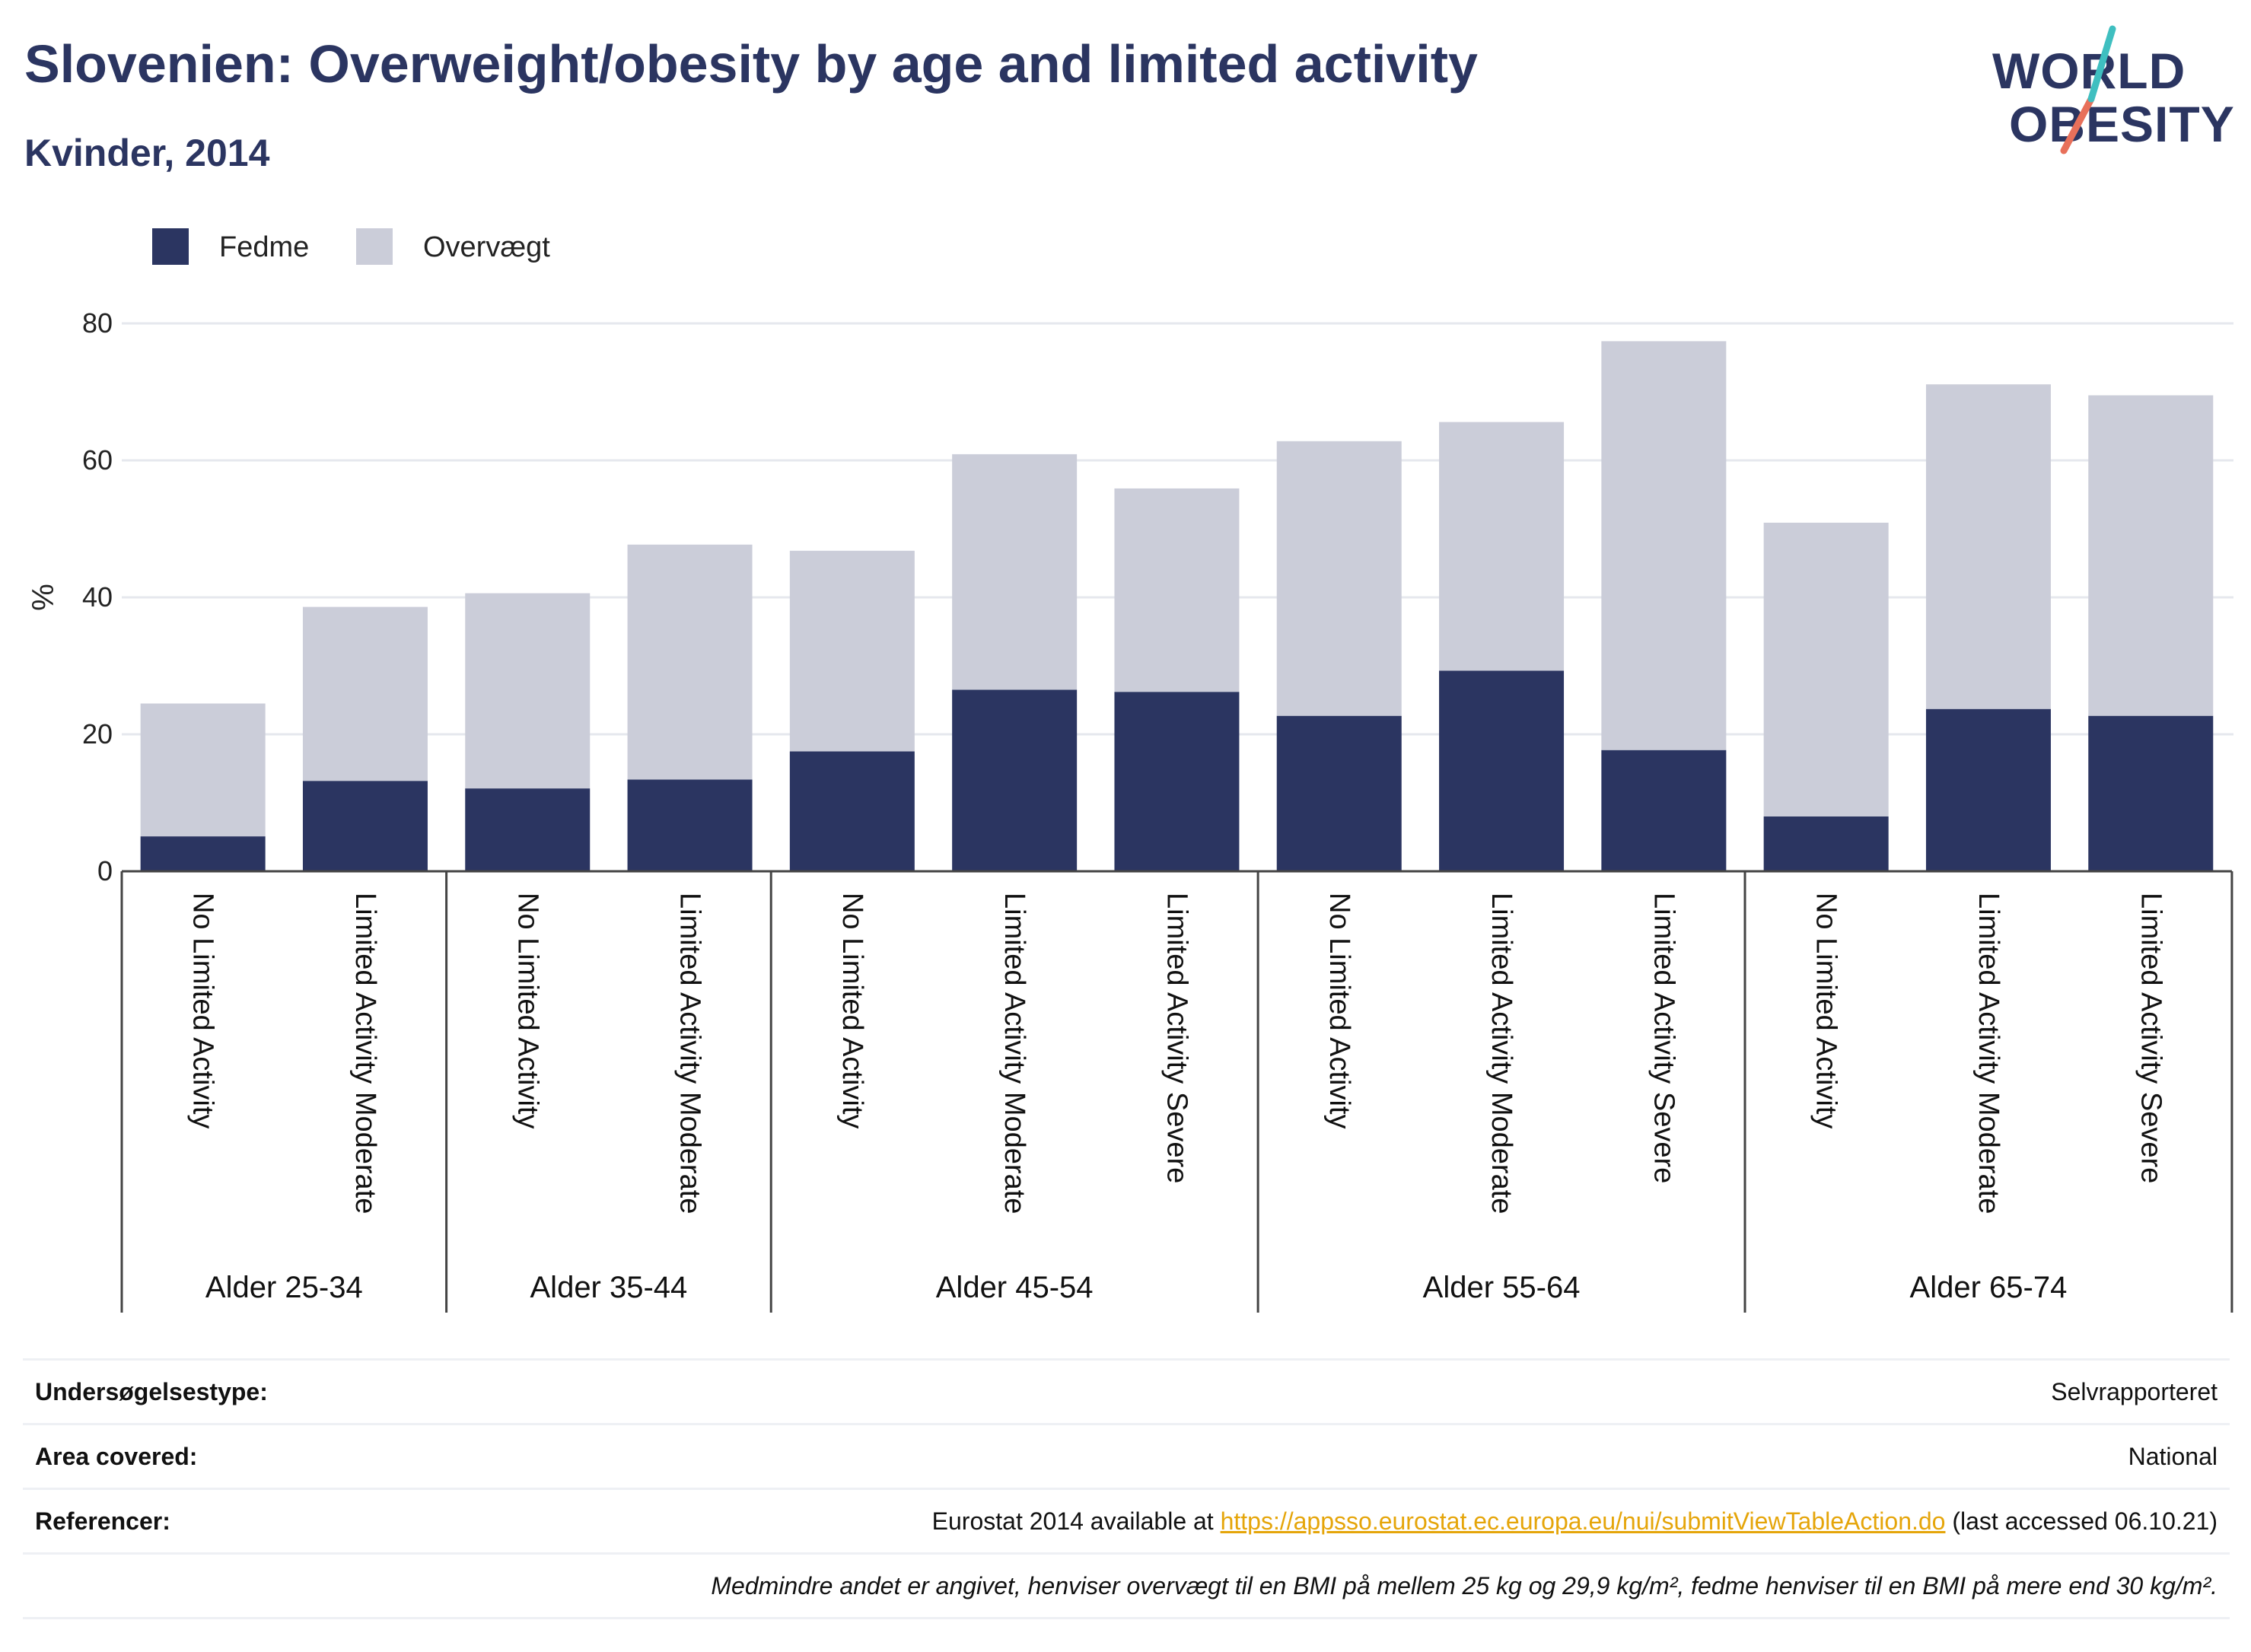 Image resolution: width=2251 pixels, height=1652 pixels. I want to click on legend-label: Fedme, so click(264, 247).